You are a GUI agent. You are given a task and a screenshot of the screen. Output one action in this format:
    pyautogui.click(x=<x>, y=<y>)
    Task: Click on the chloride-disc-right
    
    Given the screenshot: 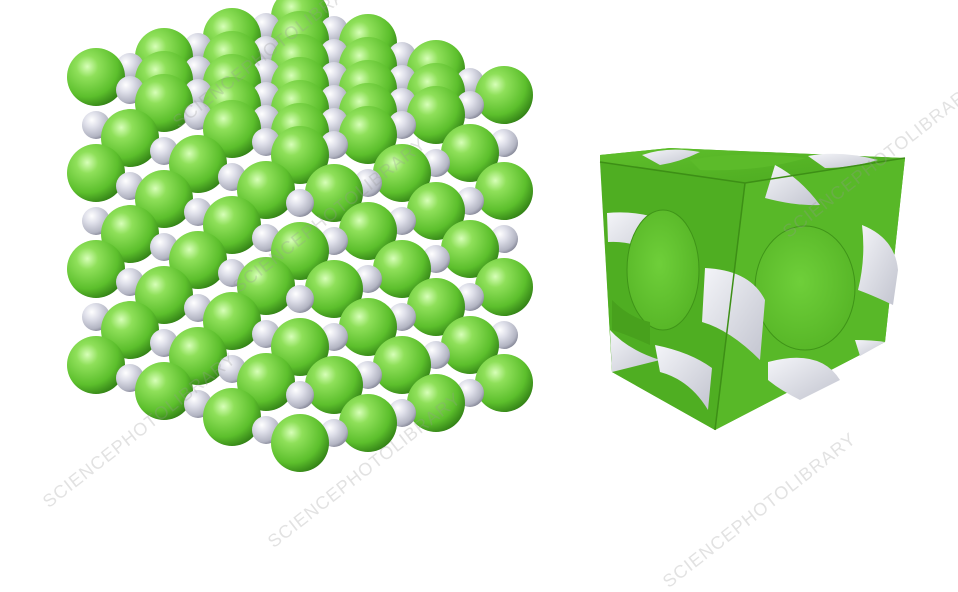 What is the action you would take?
    pyautogui.click(x=805, y=288)
    